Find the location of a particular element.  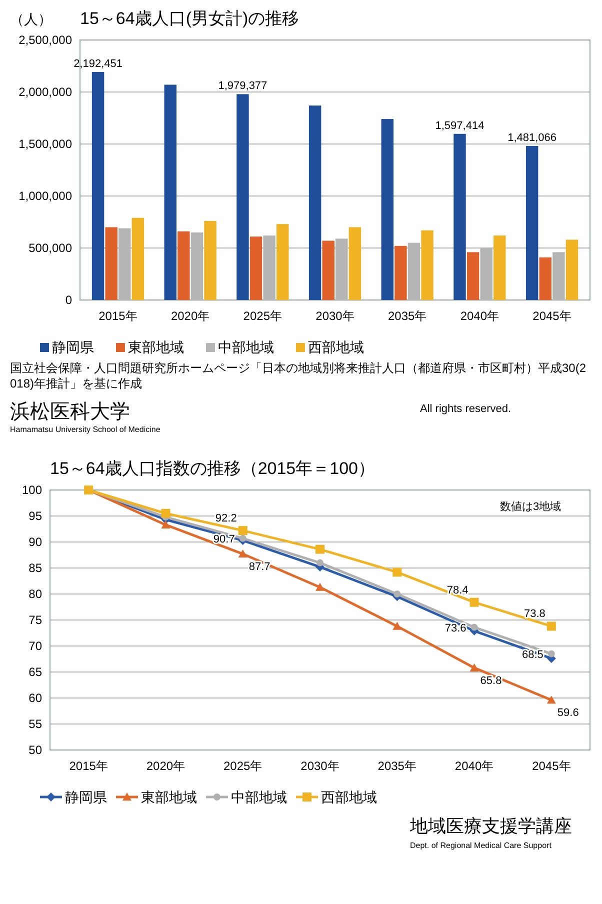

y-tick-label: 50 is located at coordinates (35, 750).